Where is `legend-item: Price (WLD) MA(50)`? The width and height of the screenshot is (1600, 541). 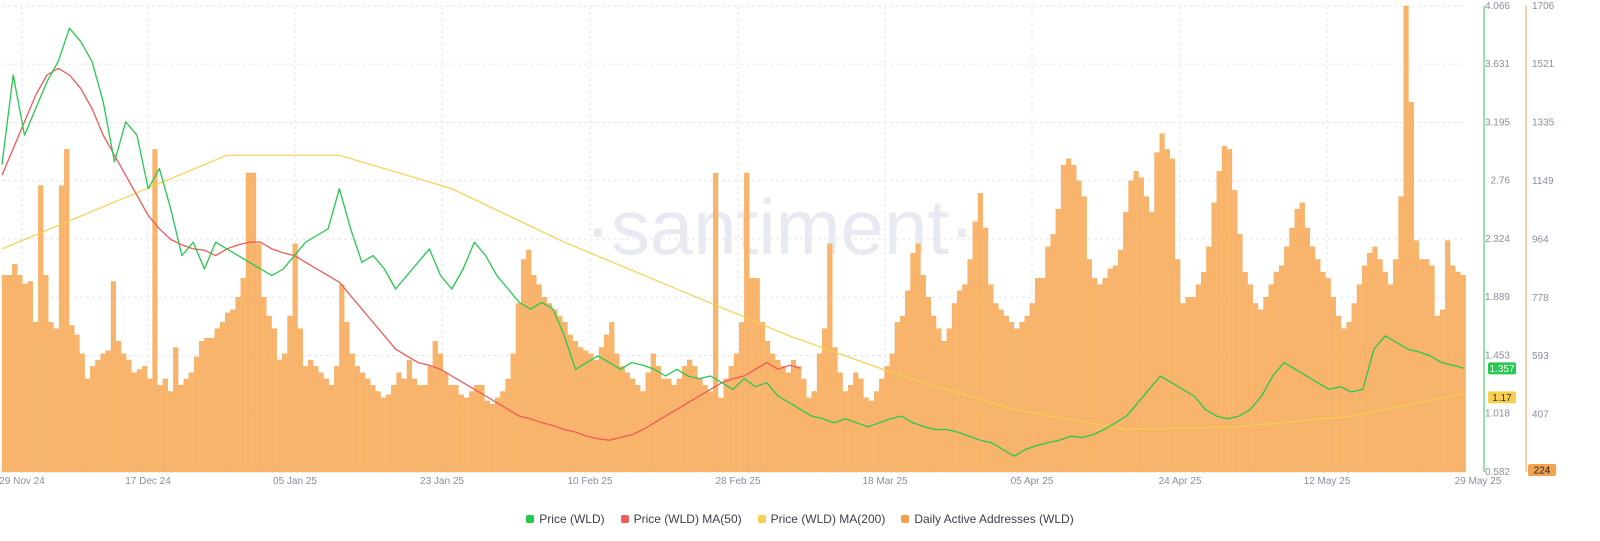
legend-item: Price (WLD) MA(50) is located at coordinates (681, 519).